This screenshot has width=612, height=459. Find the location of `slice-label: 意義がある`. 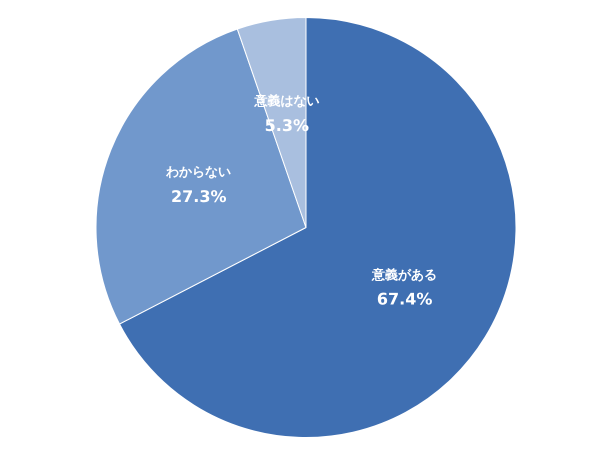

slice-label: 意義がある is located at coordinates (404, 274).